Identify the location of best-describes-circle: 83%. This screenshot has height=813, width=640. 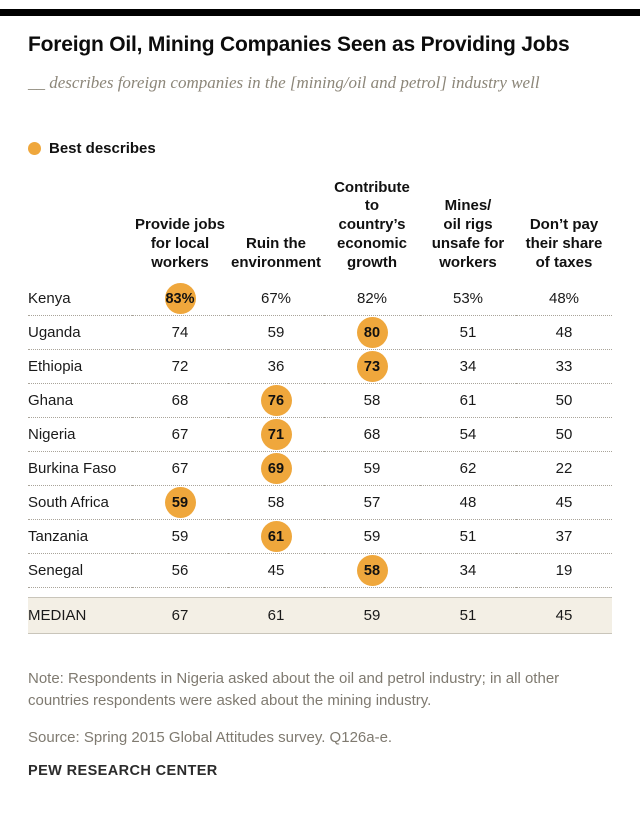
(180, 299).